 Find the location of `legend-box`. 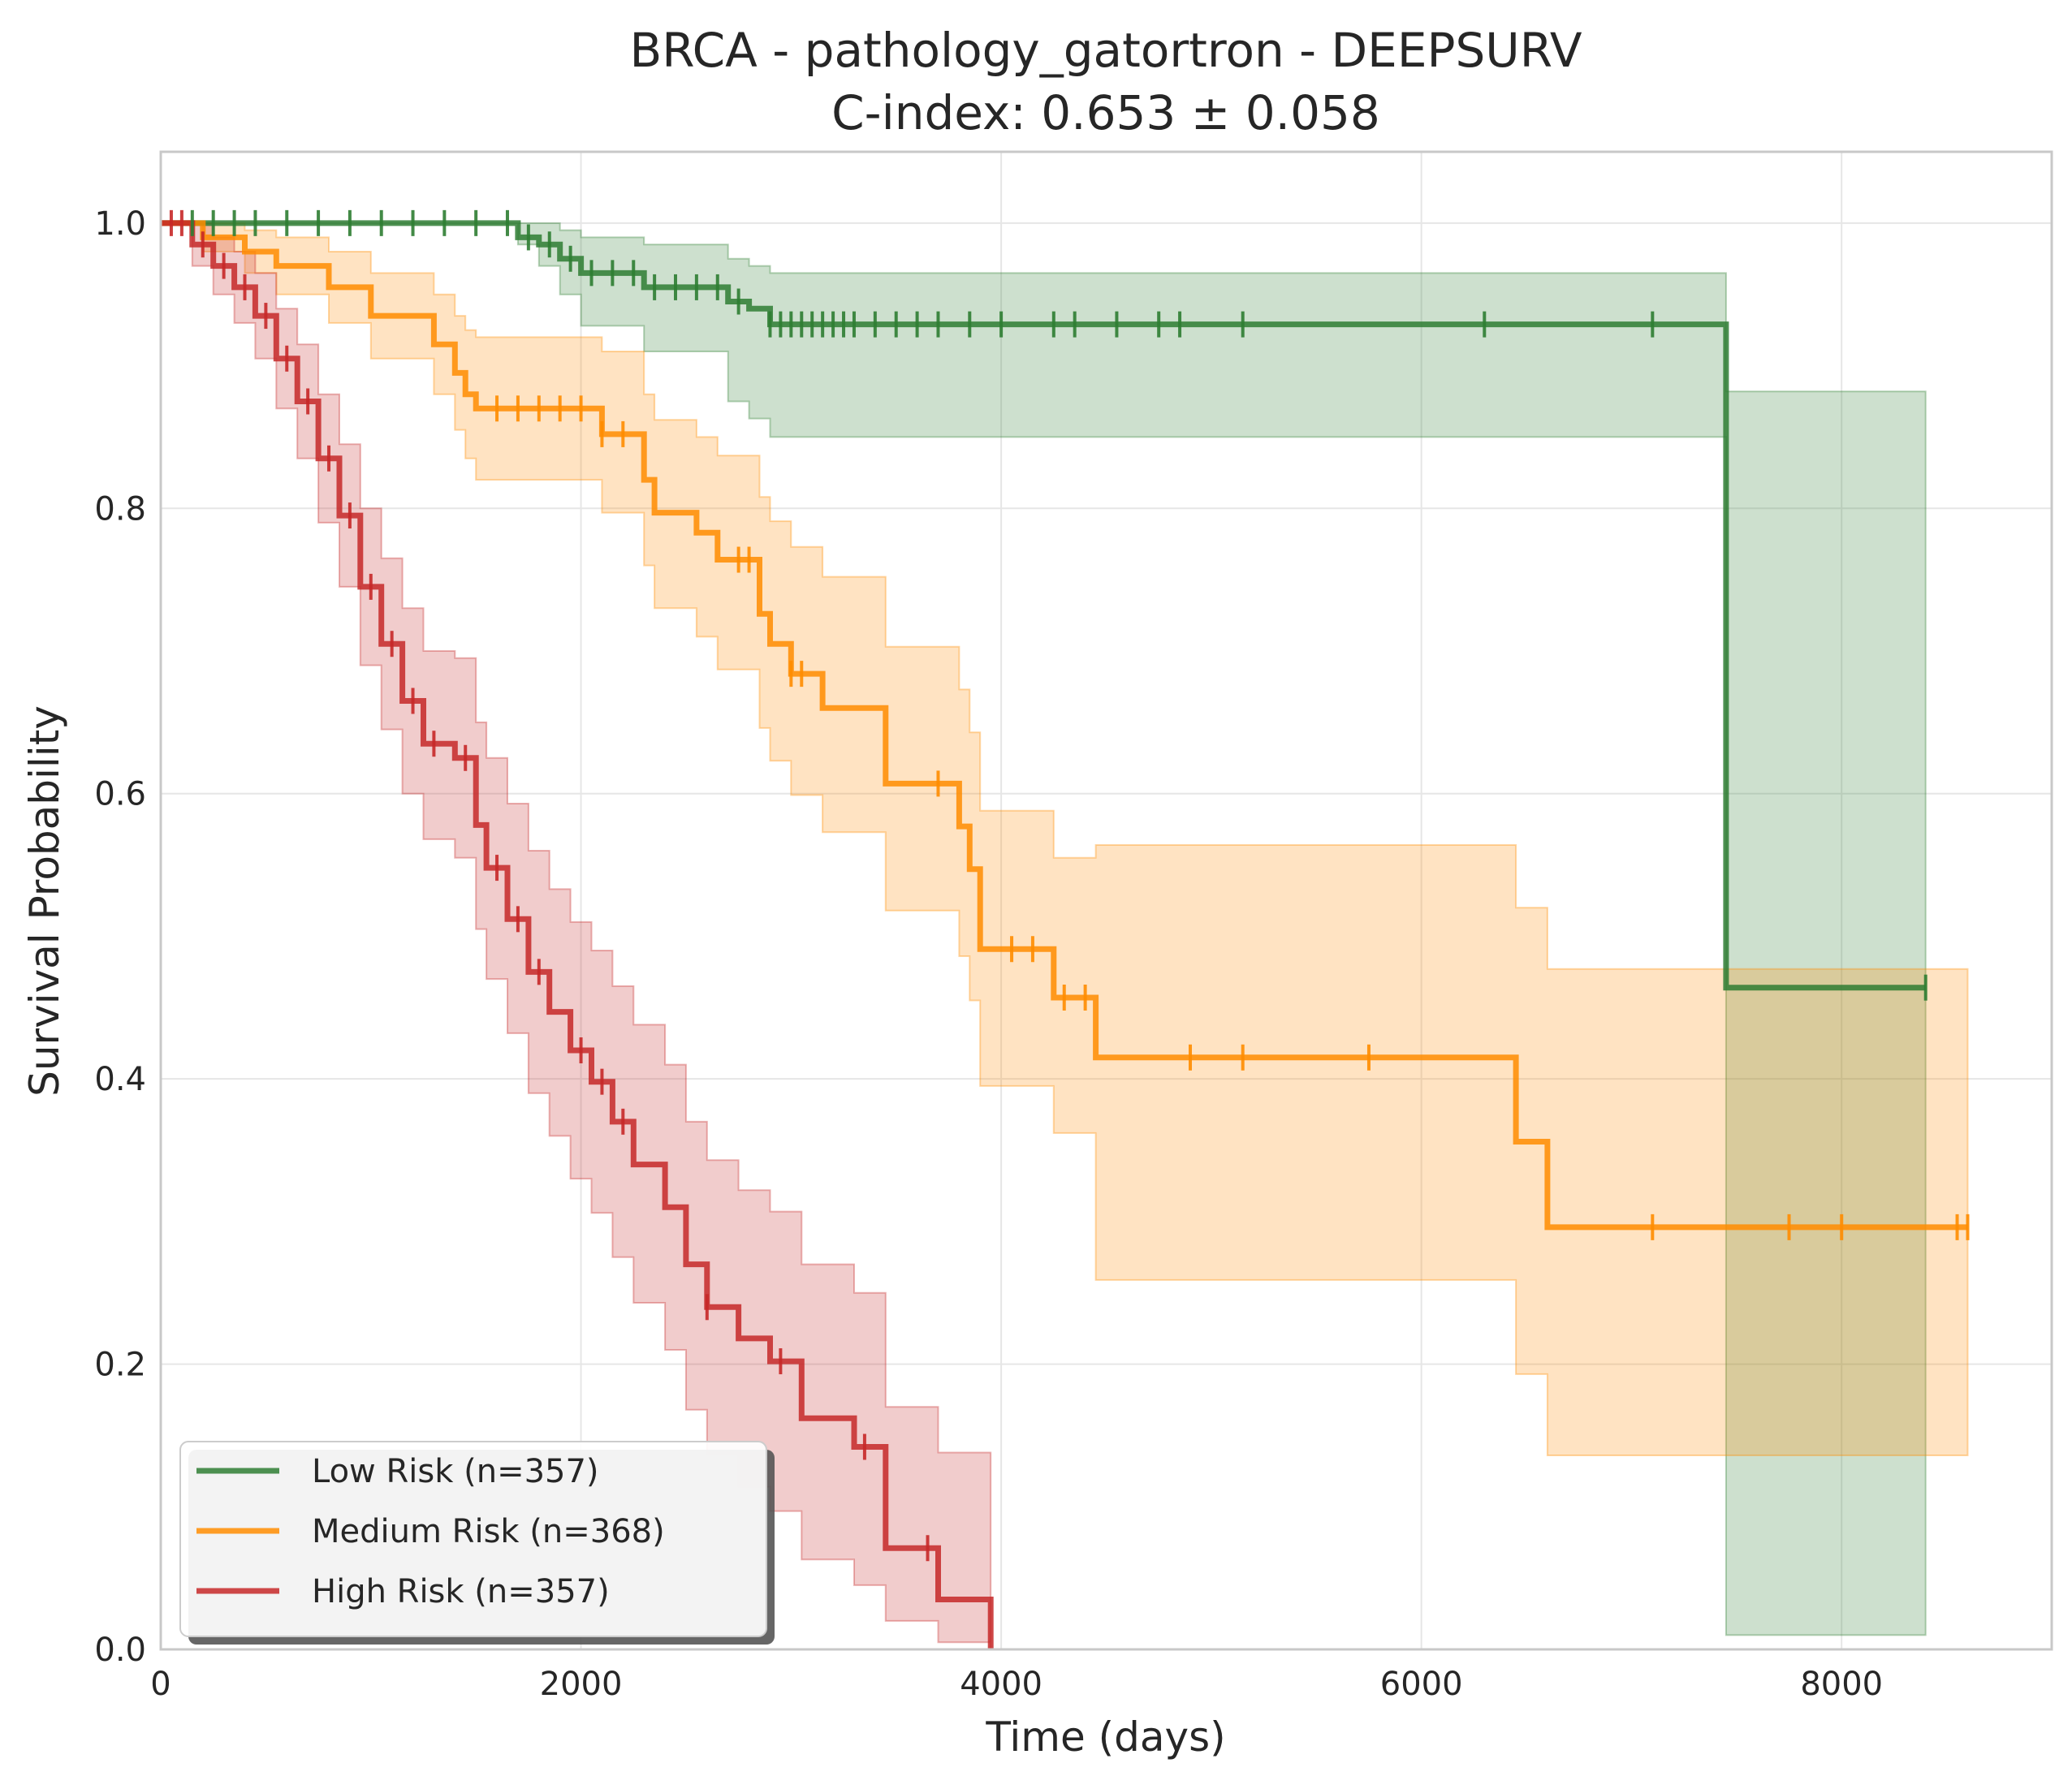

legend-box is located at coordinates (473, 1539).